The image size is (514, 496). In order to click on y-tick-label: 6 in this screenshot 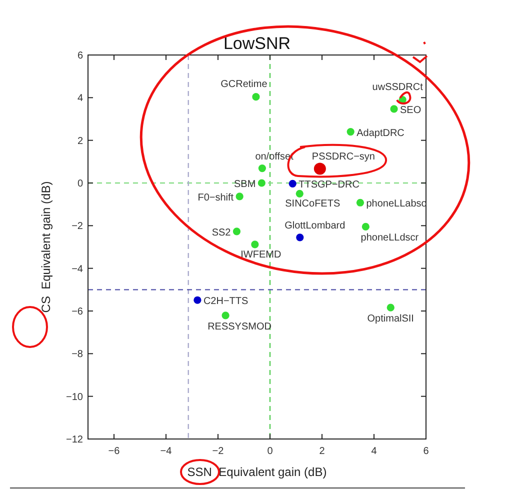, I will do `click(80, 56)`.